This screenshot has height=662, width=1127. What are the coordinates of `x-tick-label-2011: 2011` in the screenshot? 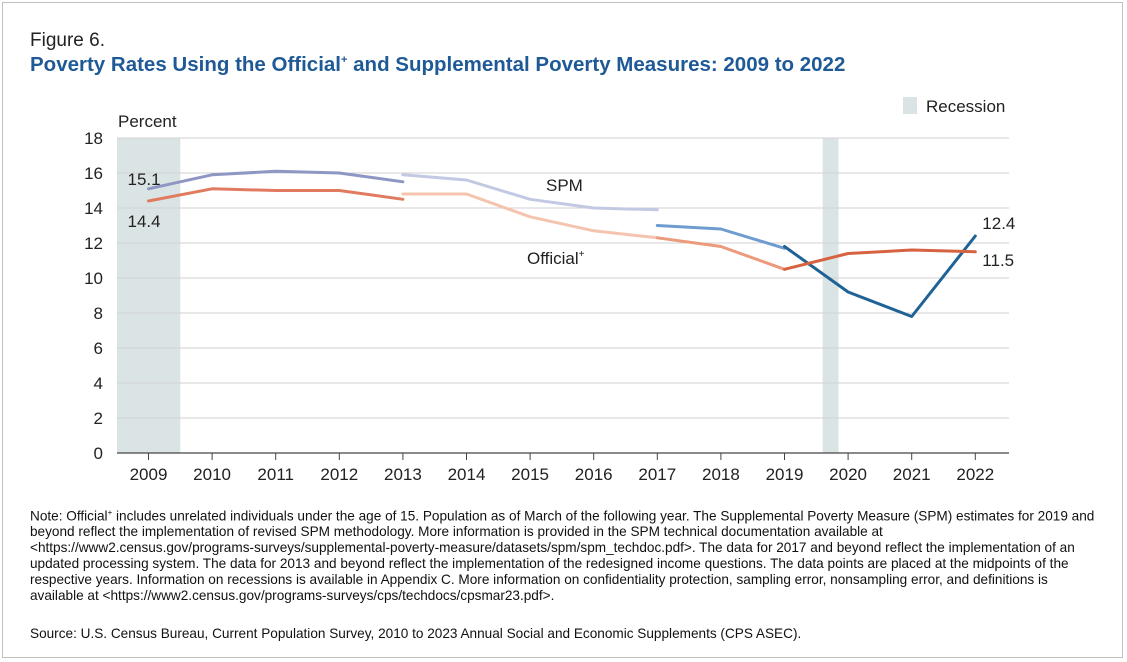 It's located at (275, 474).